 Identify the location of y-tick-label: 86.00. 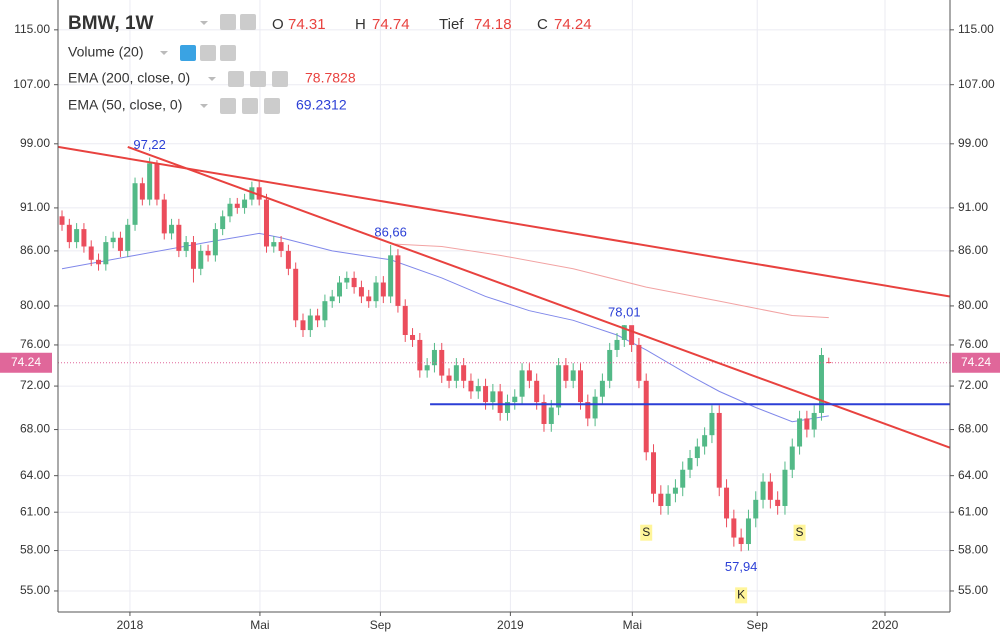
(973, 250).